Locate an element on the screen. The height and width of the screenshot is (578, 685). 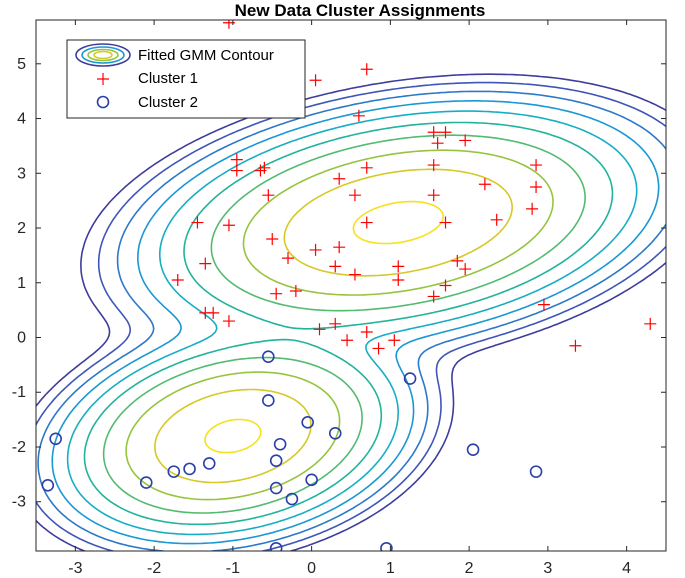
legend-label-cluster-1: Cluster 1 is located at coordinates (168, 78).